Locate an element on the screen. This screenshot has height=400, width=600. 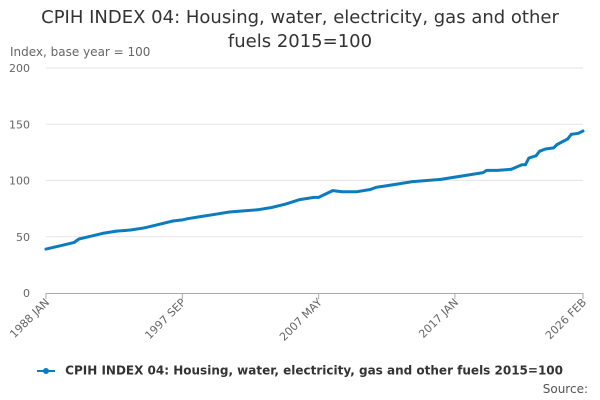
x-tick-label: 1988 JAN is located at coordinates (29, 318).